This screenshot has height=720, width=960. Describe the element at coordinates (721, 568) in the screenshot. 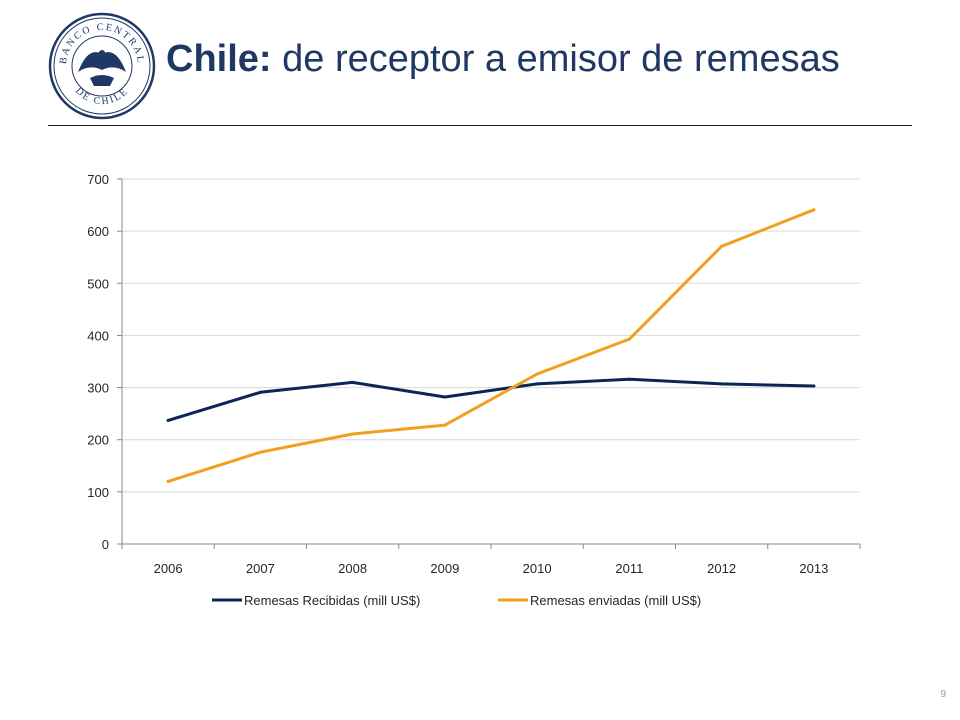

I see `x-tick-label: 2012` at that location.